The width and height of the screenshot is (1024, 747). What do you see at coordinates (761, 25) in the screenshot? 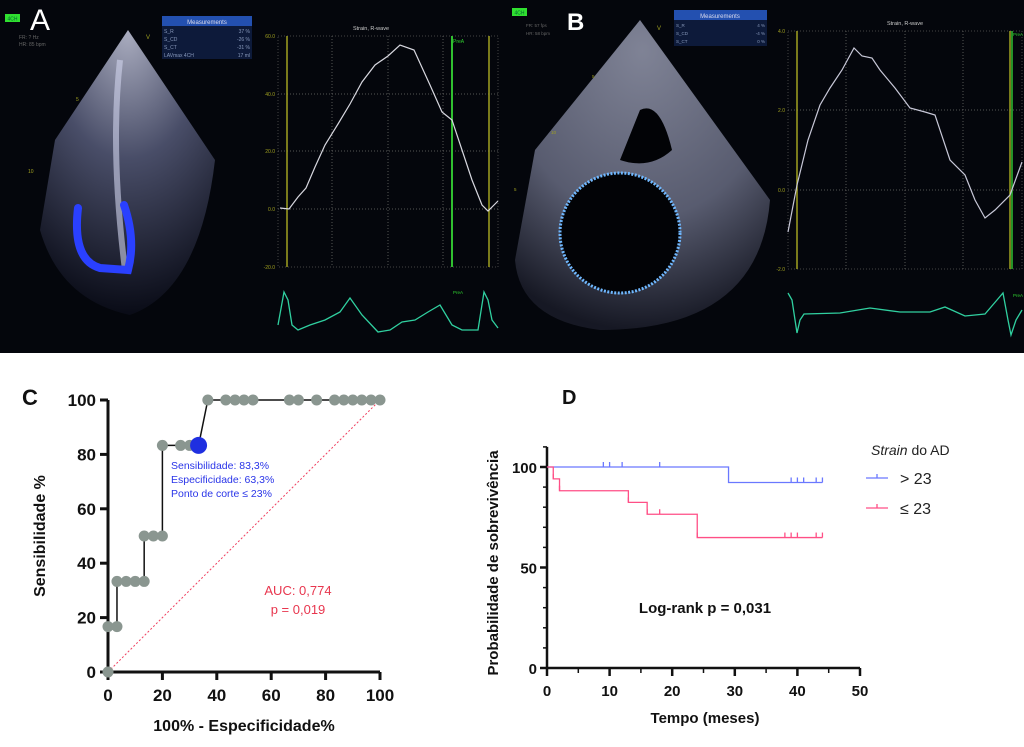
I see `measurement-value: 4 %` at bounding box center [761, 25].